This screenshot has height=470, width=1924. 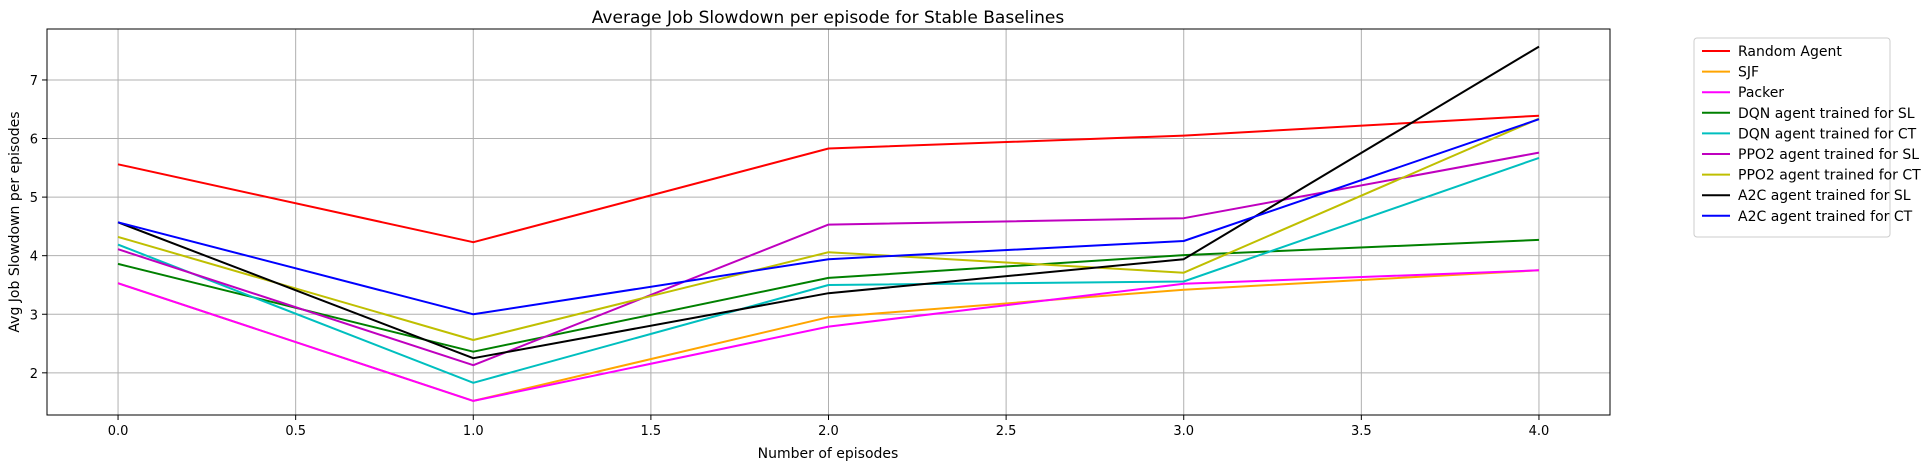 What do you see at coordinates (651, 431) in the screenshot?
I see `x-tick-label: 1.5` at bounding box center [651, 431].